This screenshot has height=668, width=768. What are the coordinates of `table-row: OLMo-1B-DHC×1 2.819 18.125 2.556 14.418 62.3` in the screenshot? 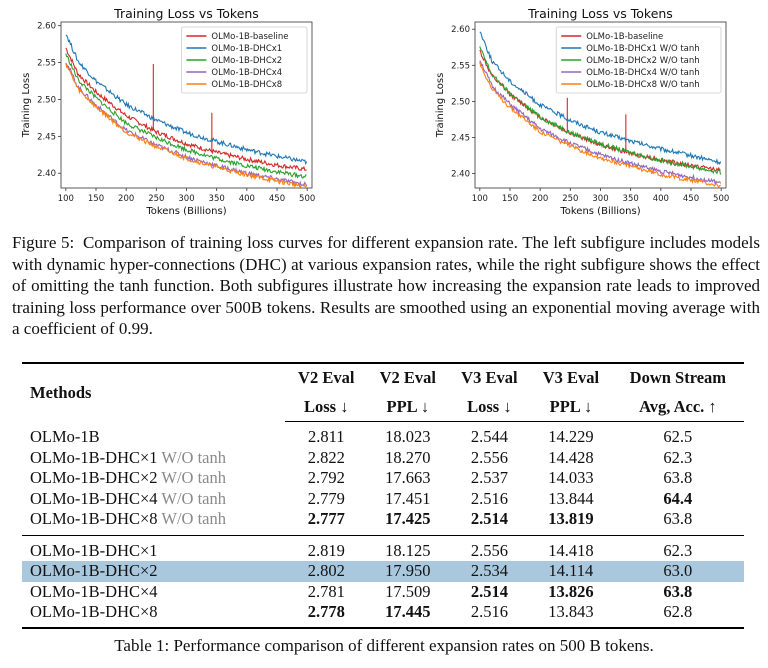 It's located at (383, 548).